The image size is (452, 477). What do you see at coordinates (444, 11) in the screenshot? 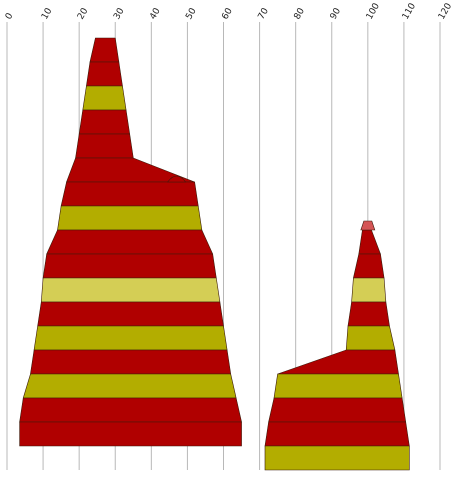
I see `x-tick-label: 120` at bounding box center [444, 11].